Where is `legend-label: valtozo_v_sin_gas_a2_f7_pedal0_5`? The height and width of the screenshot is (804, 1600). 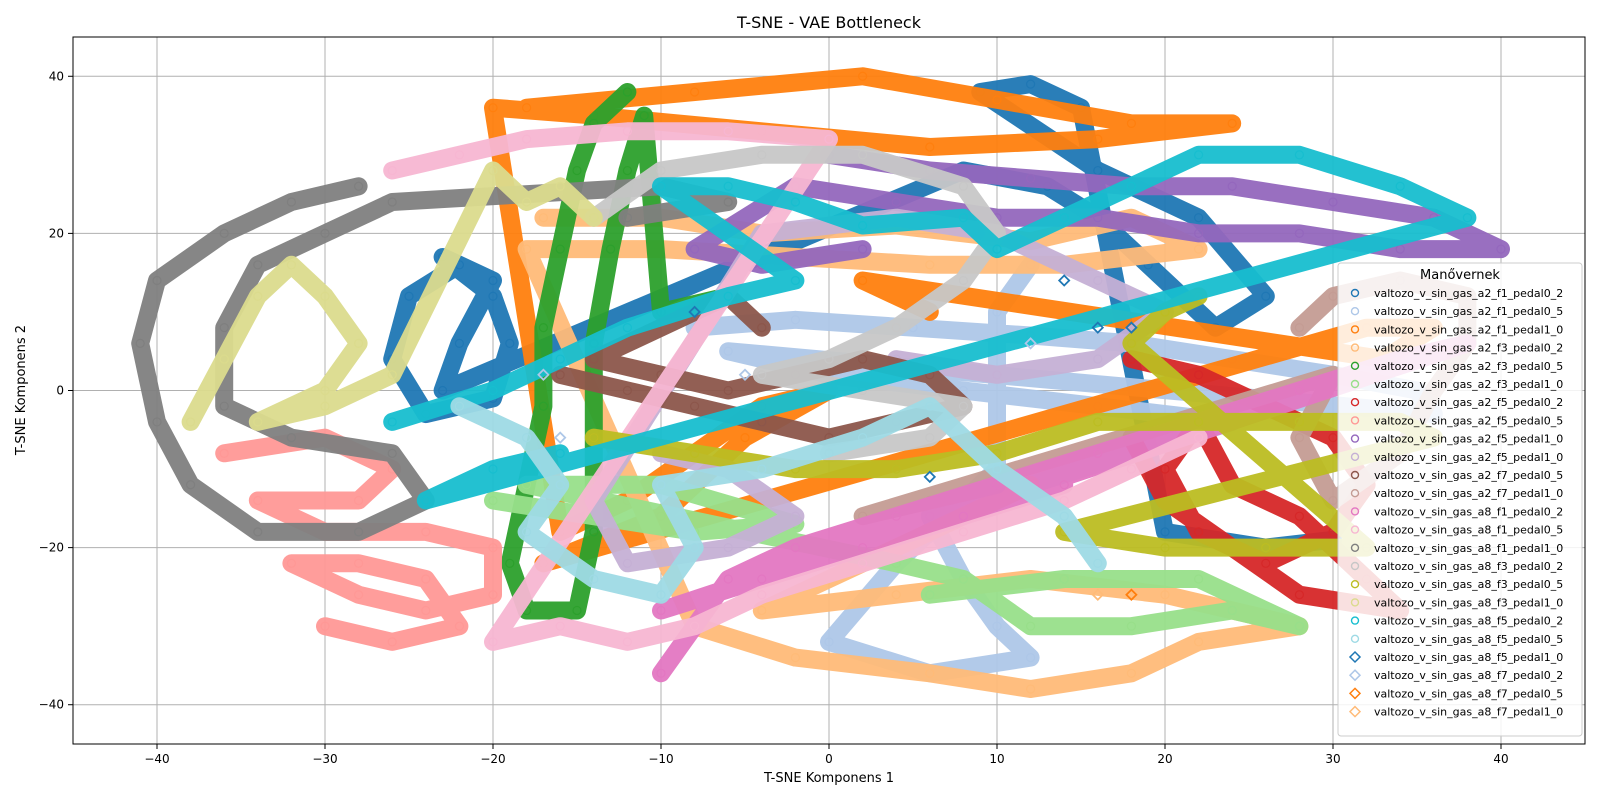 legend-label: valtozo_v_sin_gas_a2_f7_pedal0_5 is located at coordinates (1468, 475).